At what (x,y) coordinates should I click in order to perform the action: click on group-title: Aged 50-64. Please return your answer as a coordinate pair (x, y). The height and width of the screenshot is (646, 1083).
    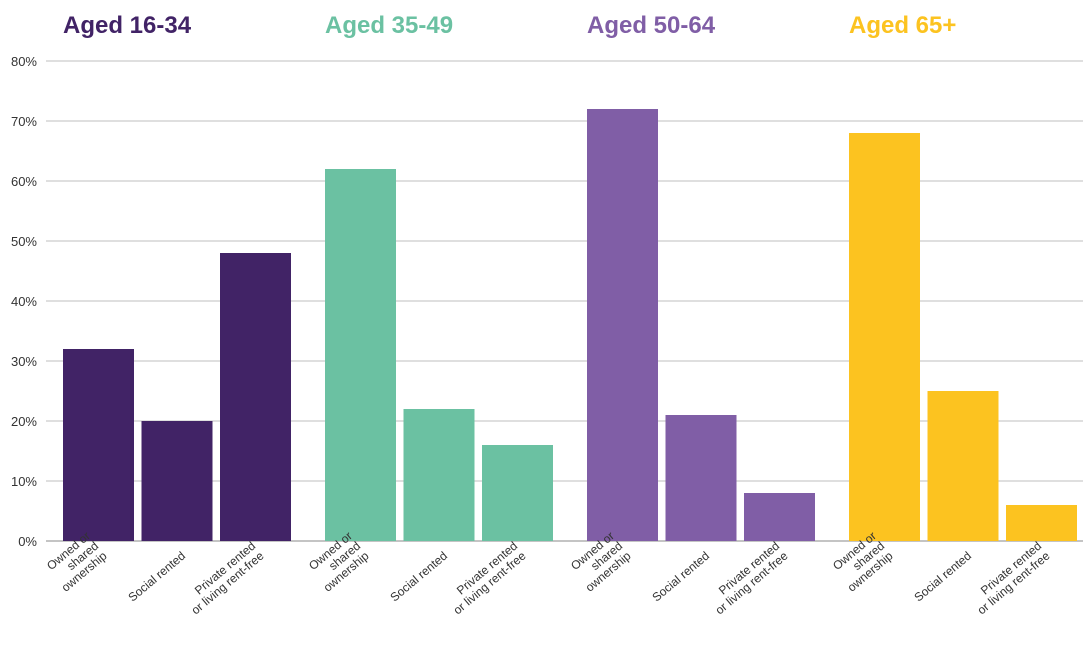
    Looking at the image, I should click on (651, 25).